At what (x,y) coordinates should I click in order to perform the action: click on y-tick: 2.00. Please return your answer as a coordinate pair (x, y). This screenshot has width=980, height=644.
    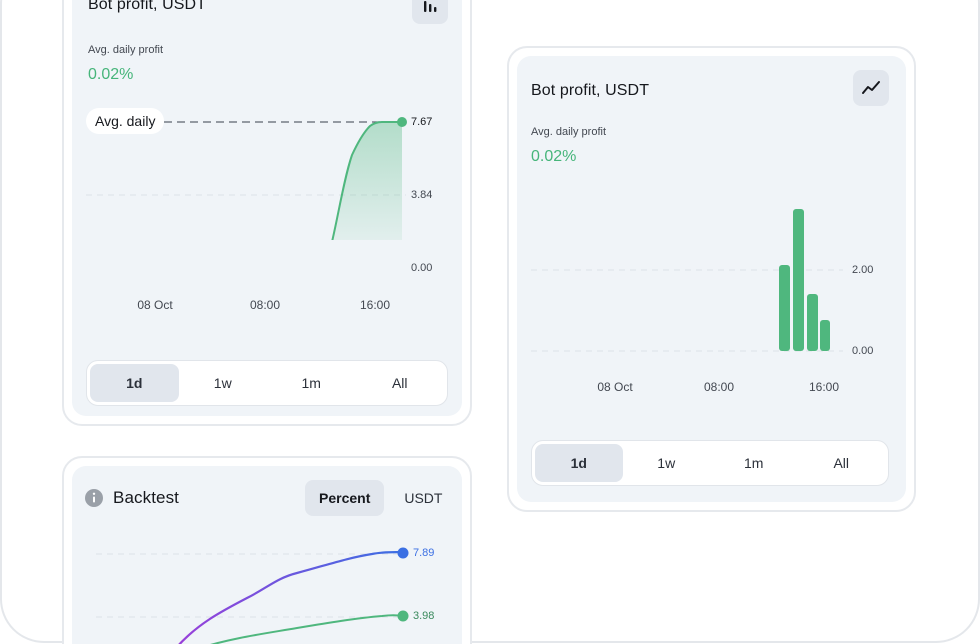
    Looking at the image, I should click on (863, 270).